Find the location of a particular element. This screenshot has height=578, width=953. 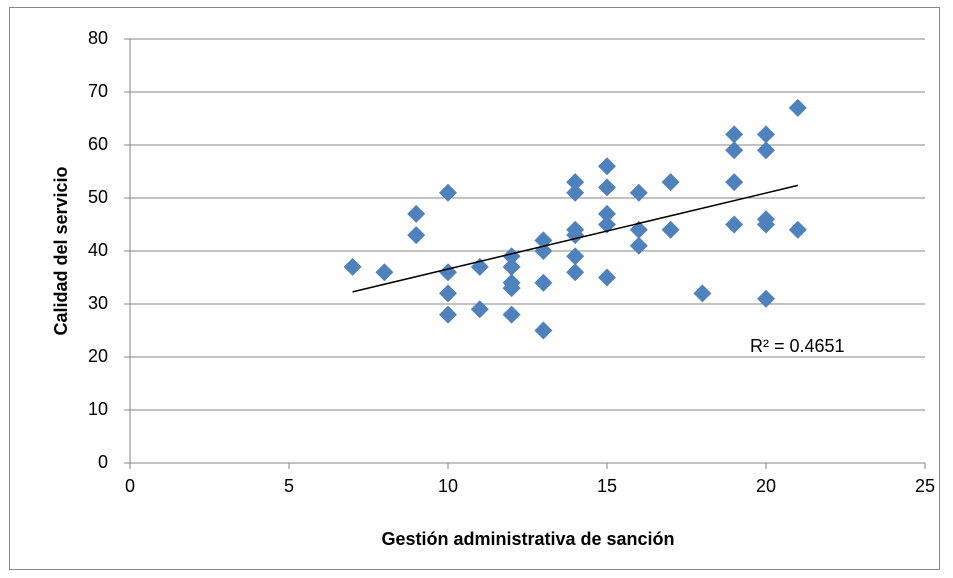

y-tick-label: 50 is located at coordinates (98, 197).